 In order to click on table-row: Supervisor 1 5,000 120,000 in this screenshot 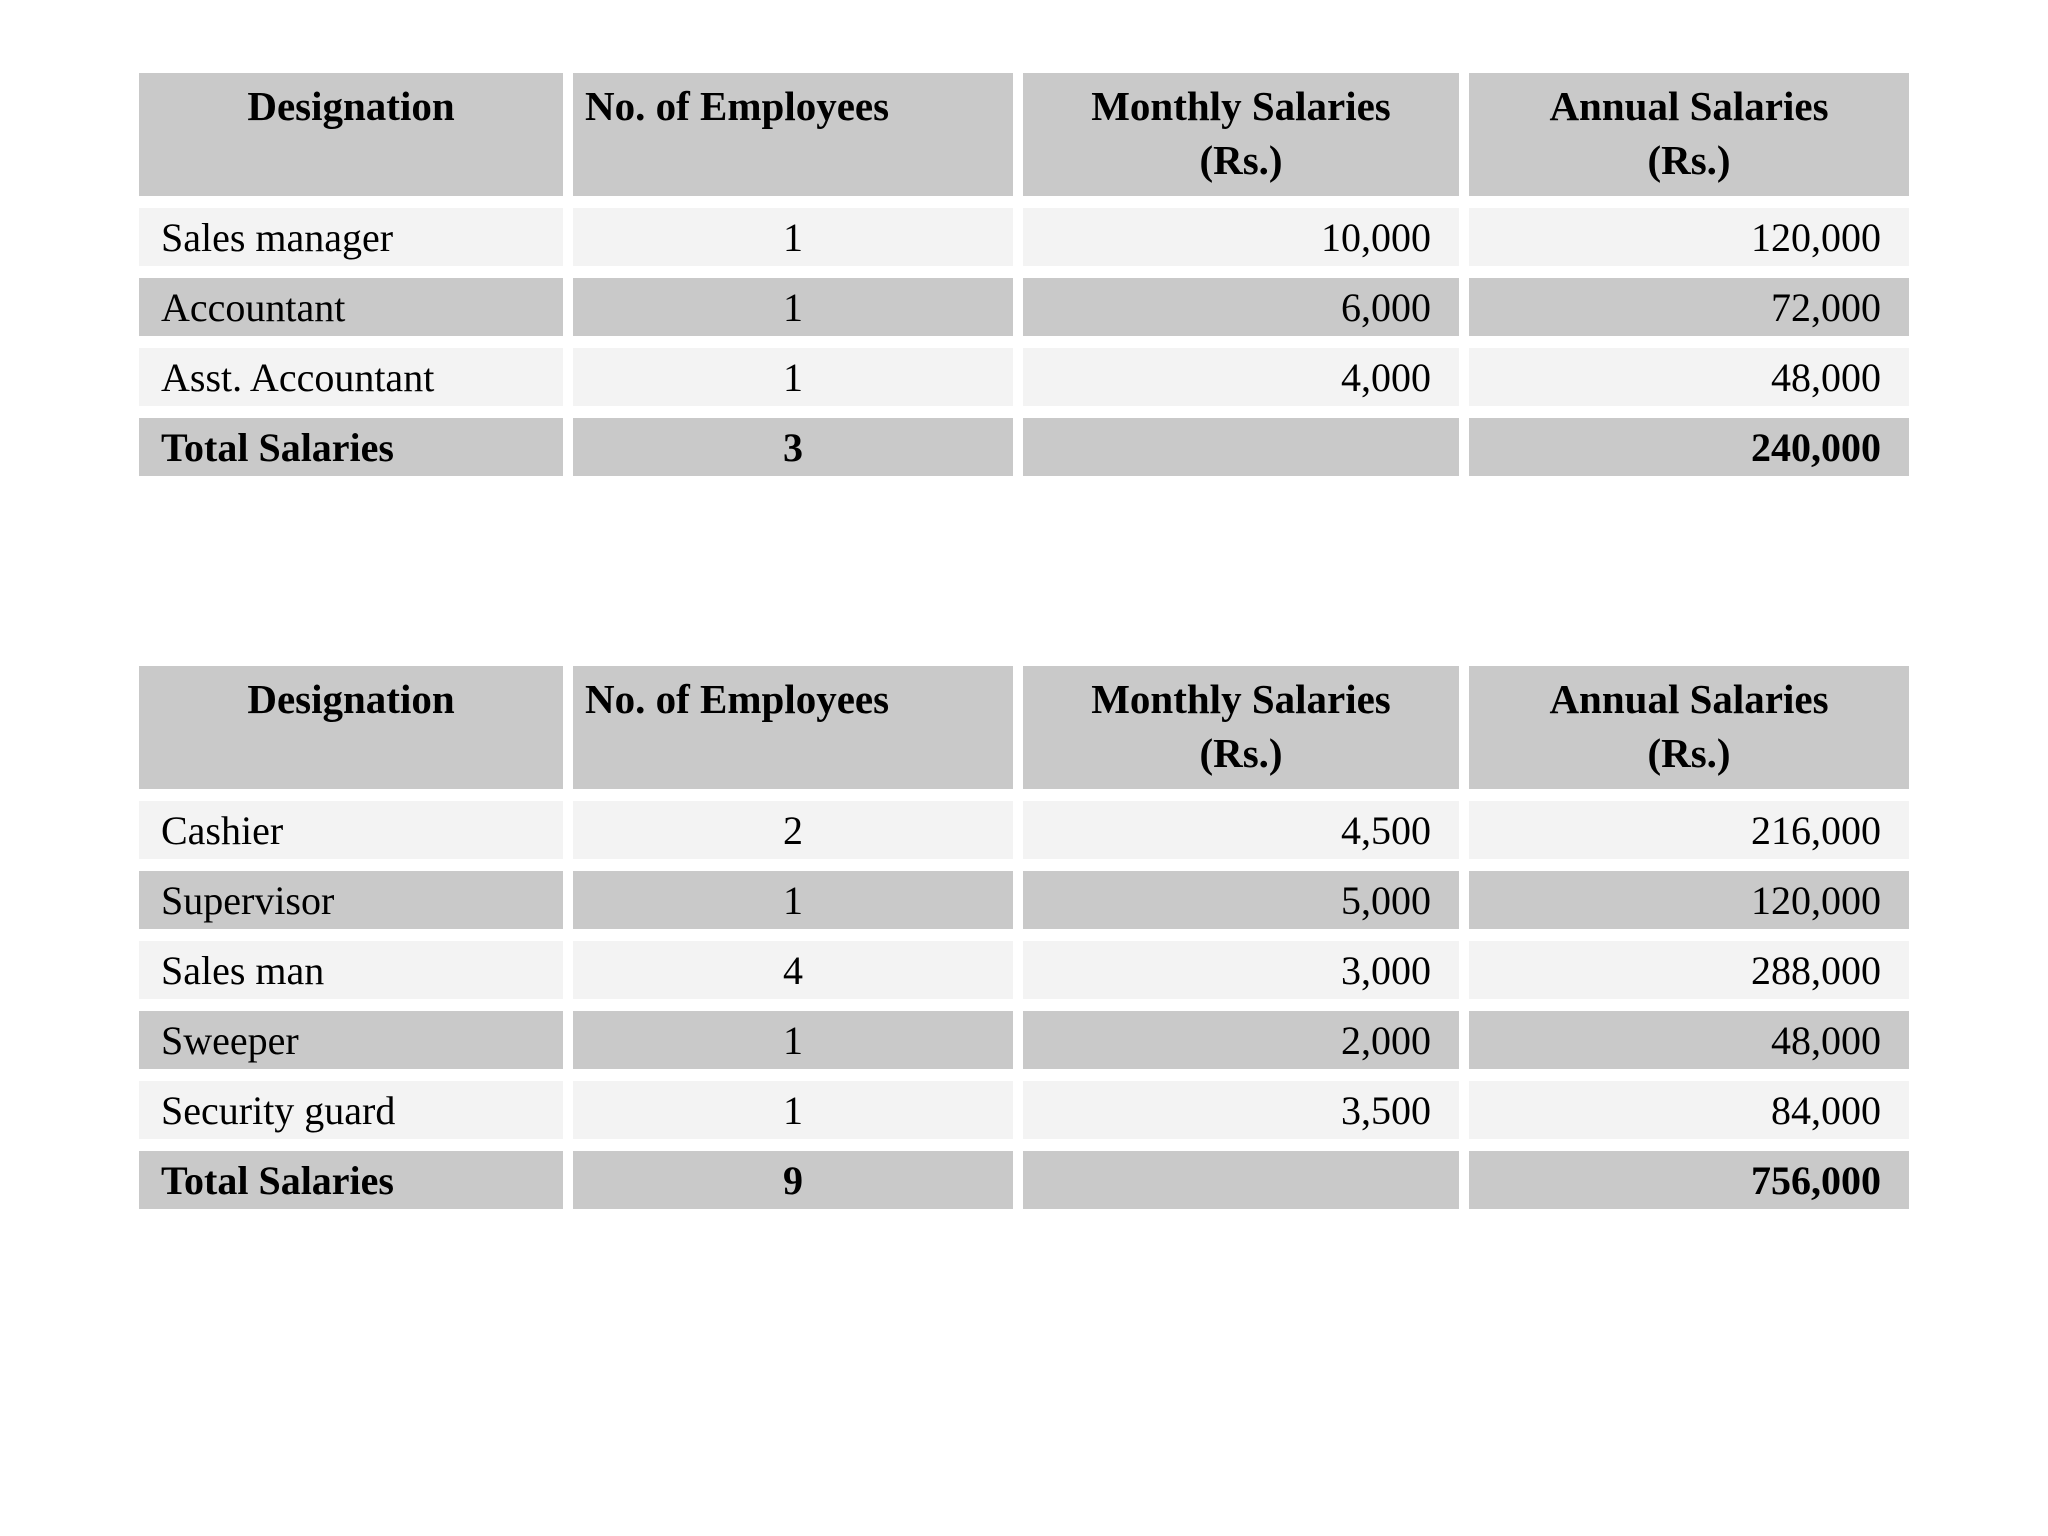, I will do `click(1024, 900)`.